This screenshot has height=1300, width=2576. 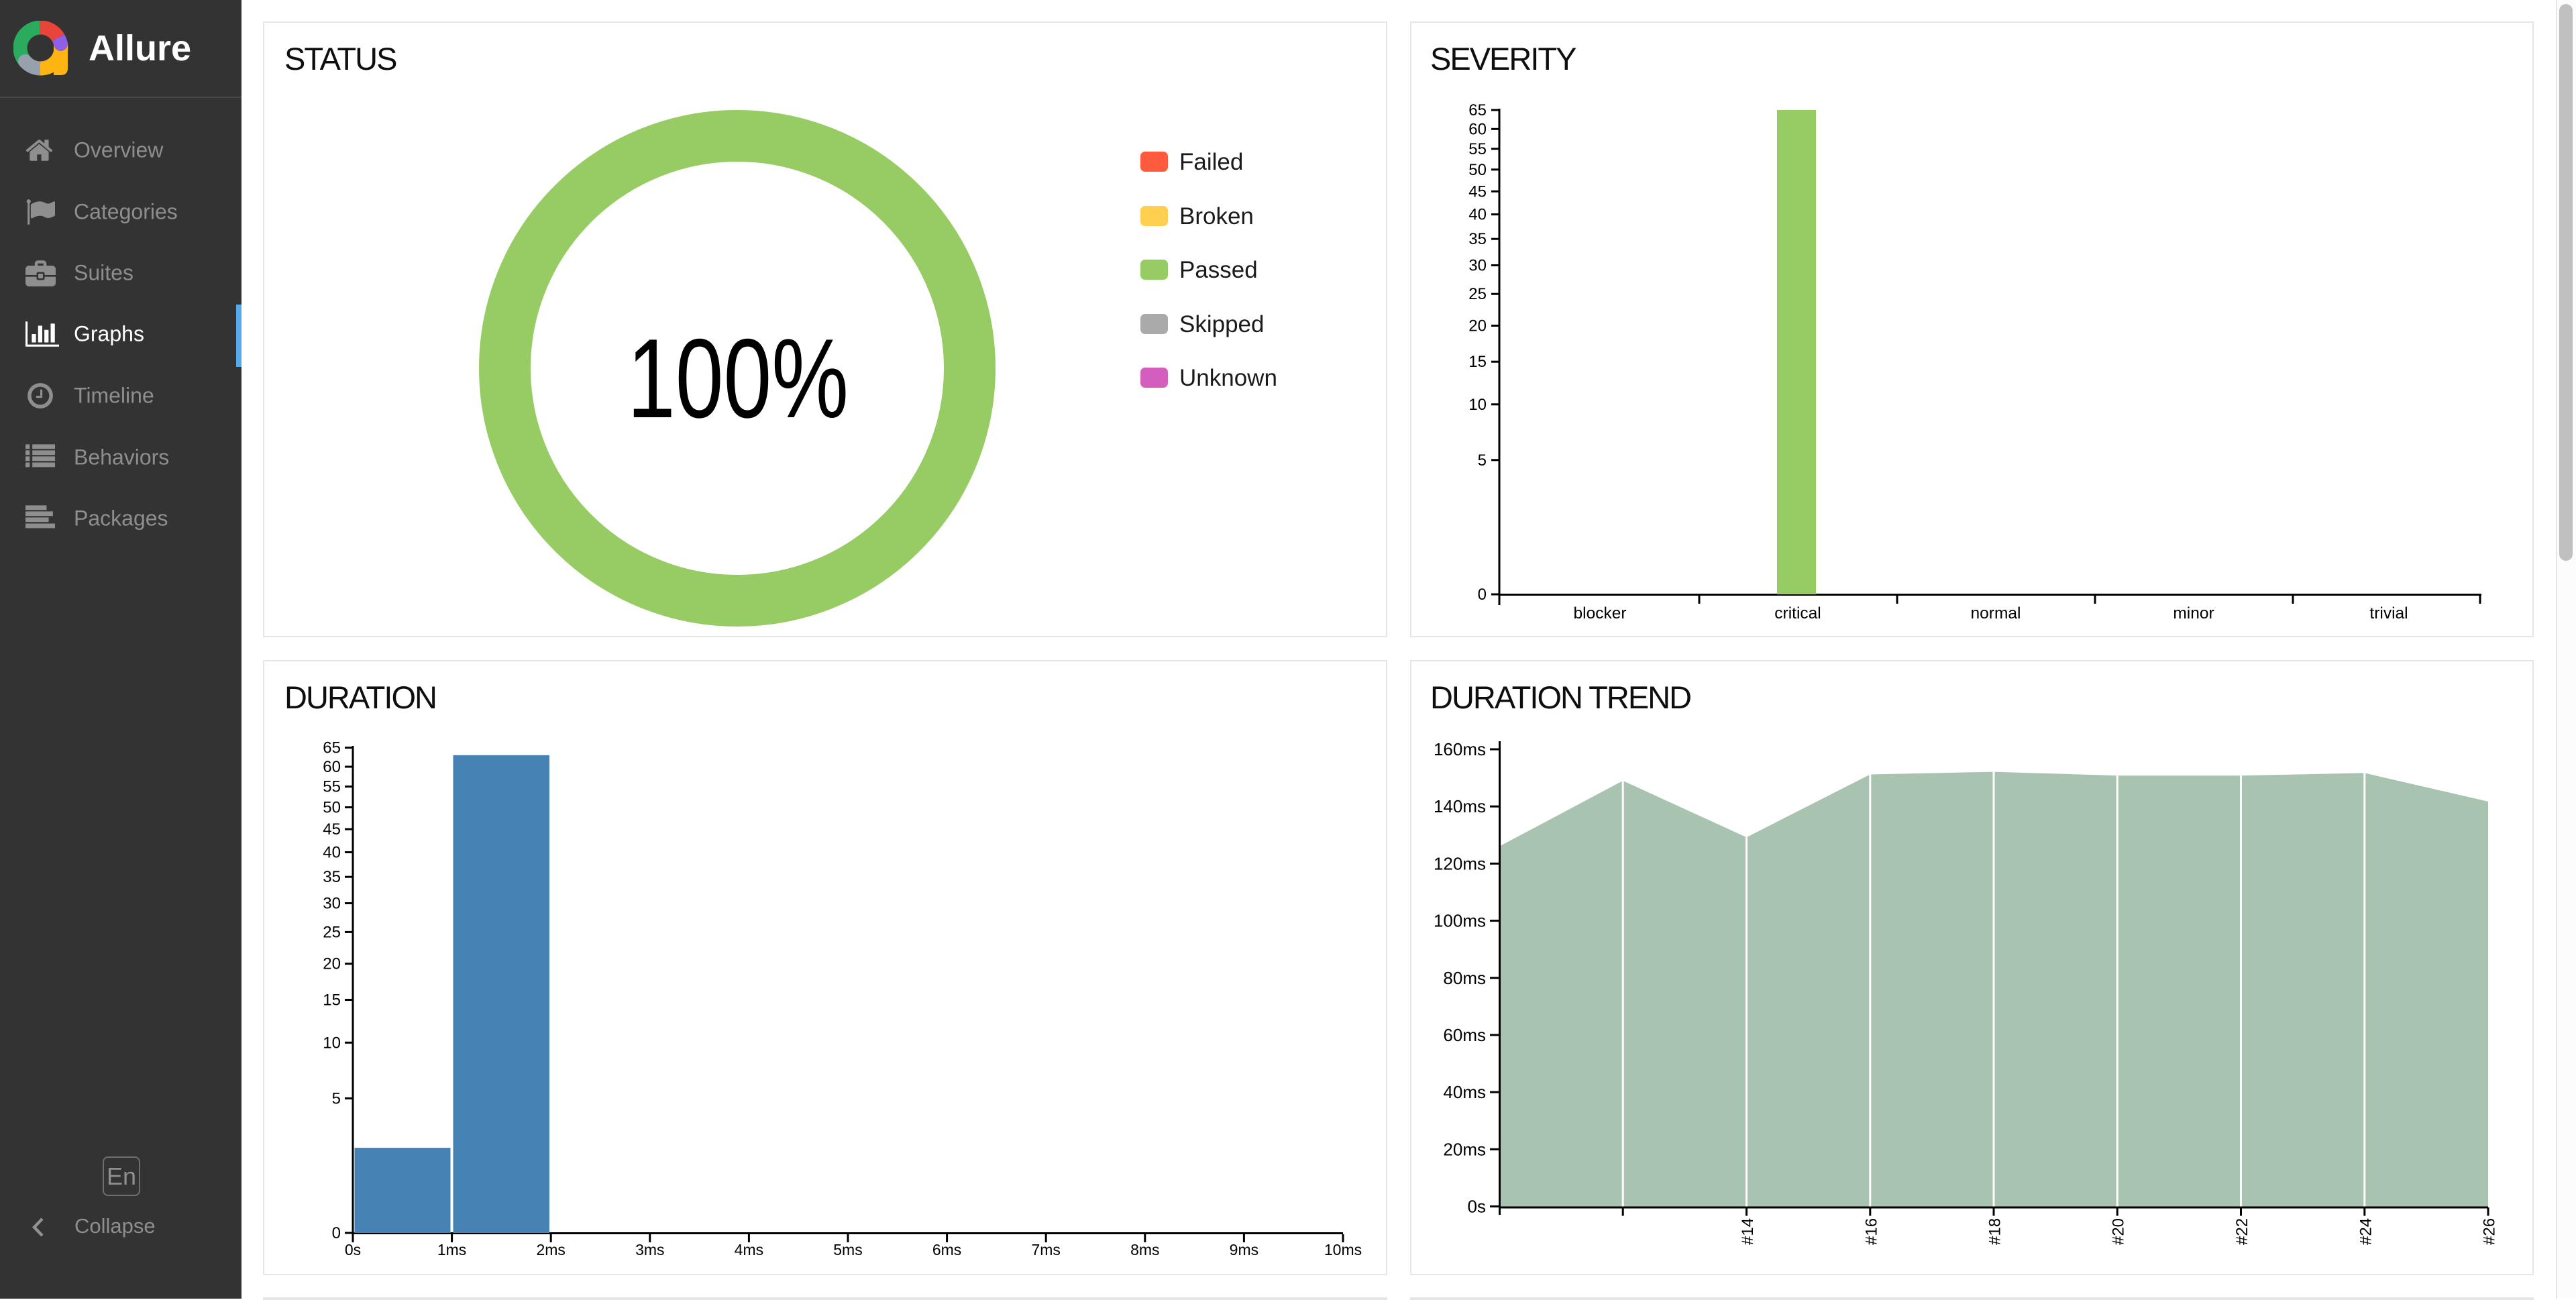 What do you see at coordinates (1343, 1250) in the screenshot?
I see `svg-text: 10ms` at bounding box center [1343, 1250].